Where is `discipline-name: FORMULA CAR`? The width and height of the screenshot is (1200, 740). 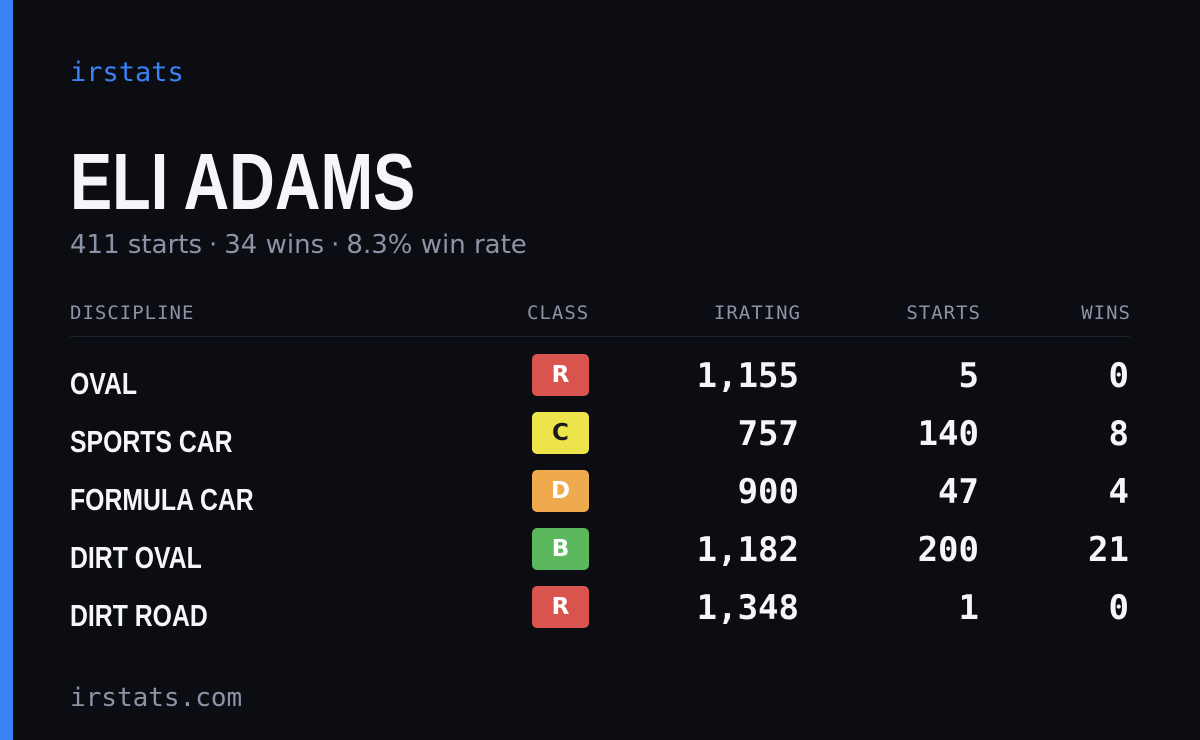
discipline-name: FORMULA CAR is located at coordinates (162, 499).